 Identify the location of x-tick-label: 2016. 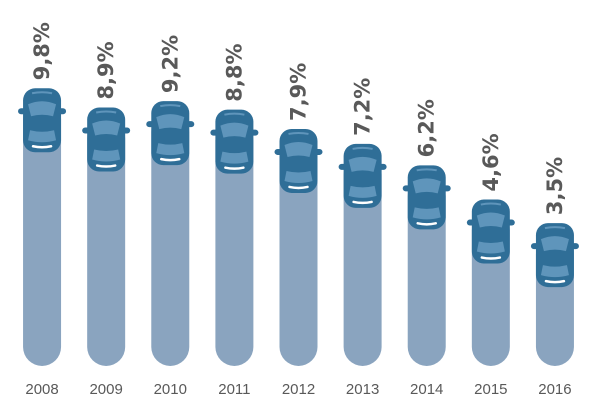
(554, 389).